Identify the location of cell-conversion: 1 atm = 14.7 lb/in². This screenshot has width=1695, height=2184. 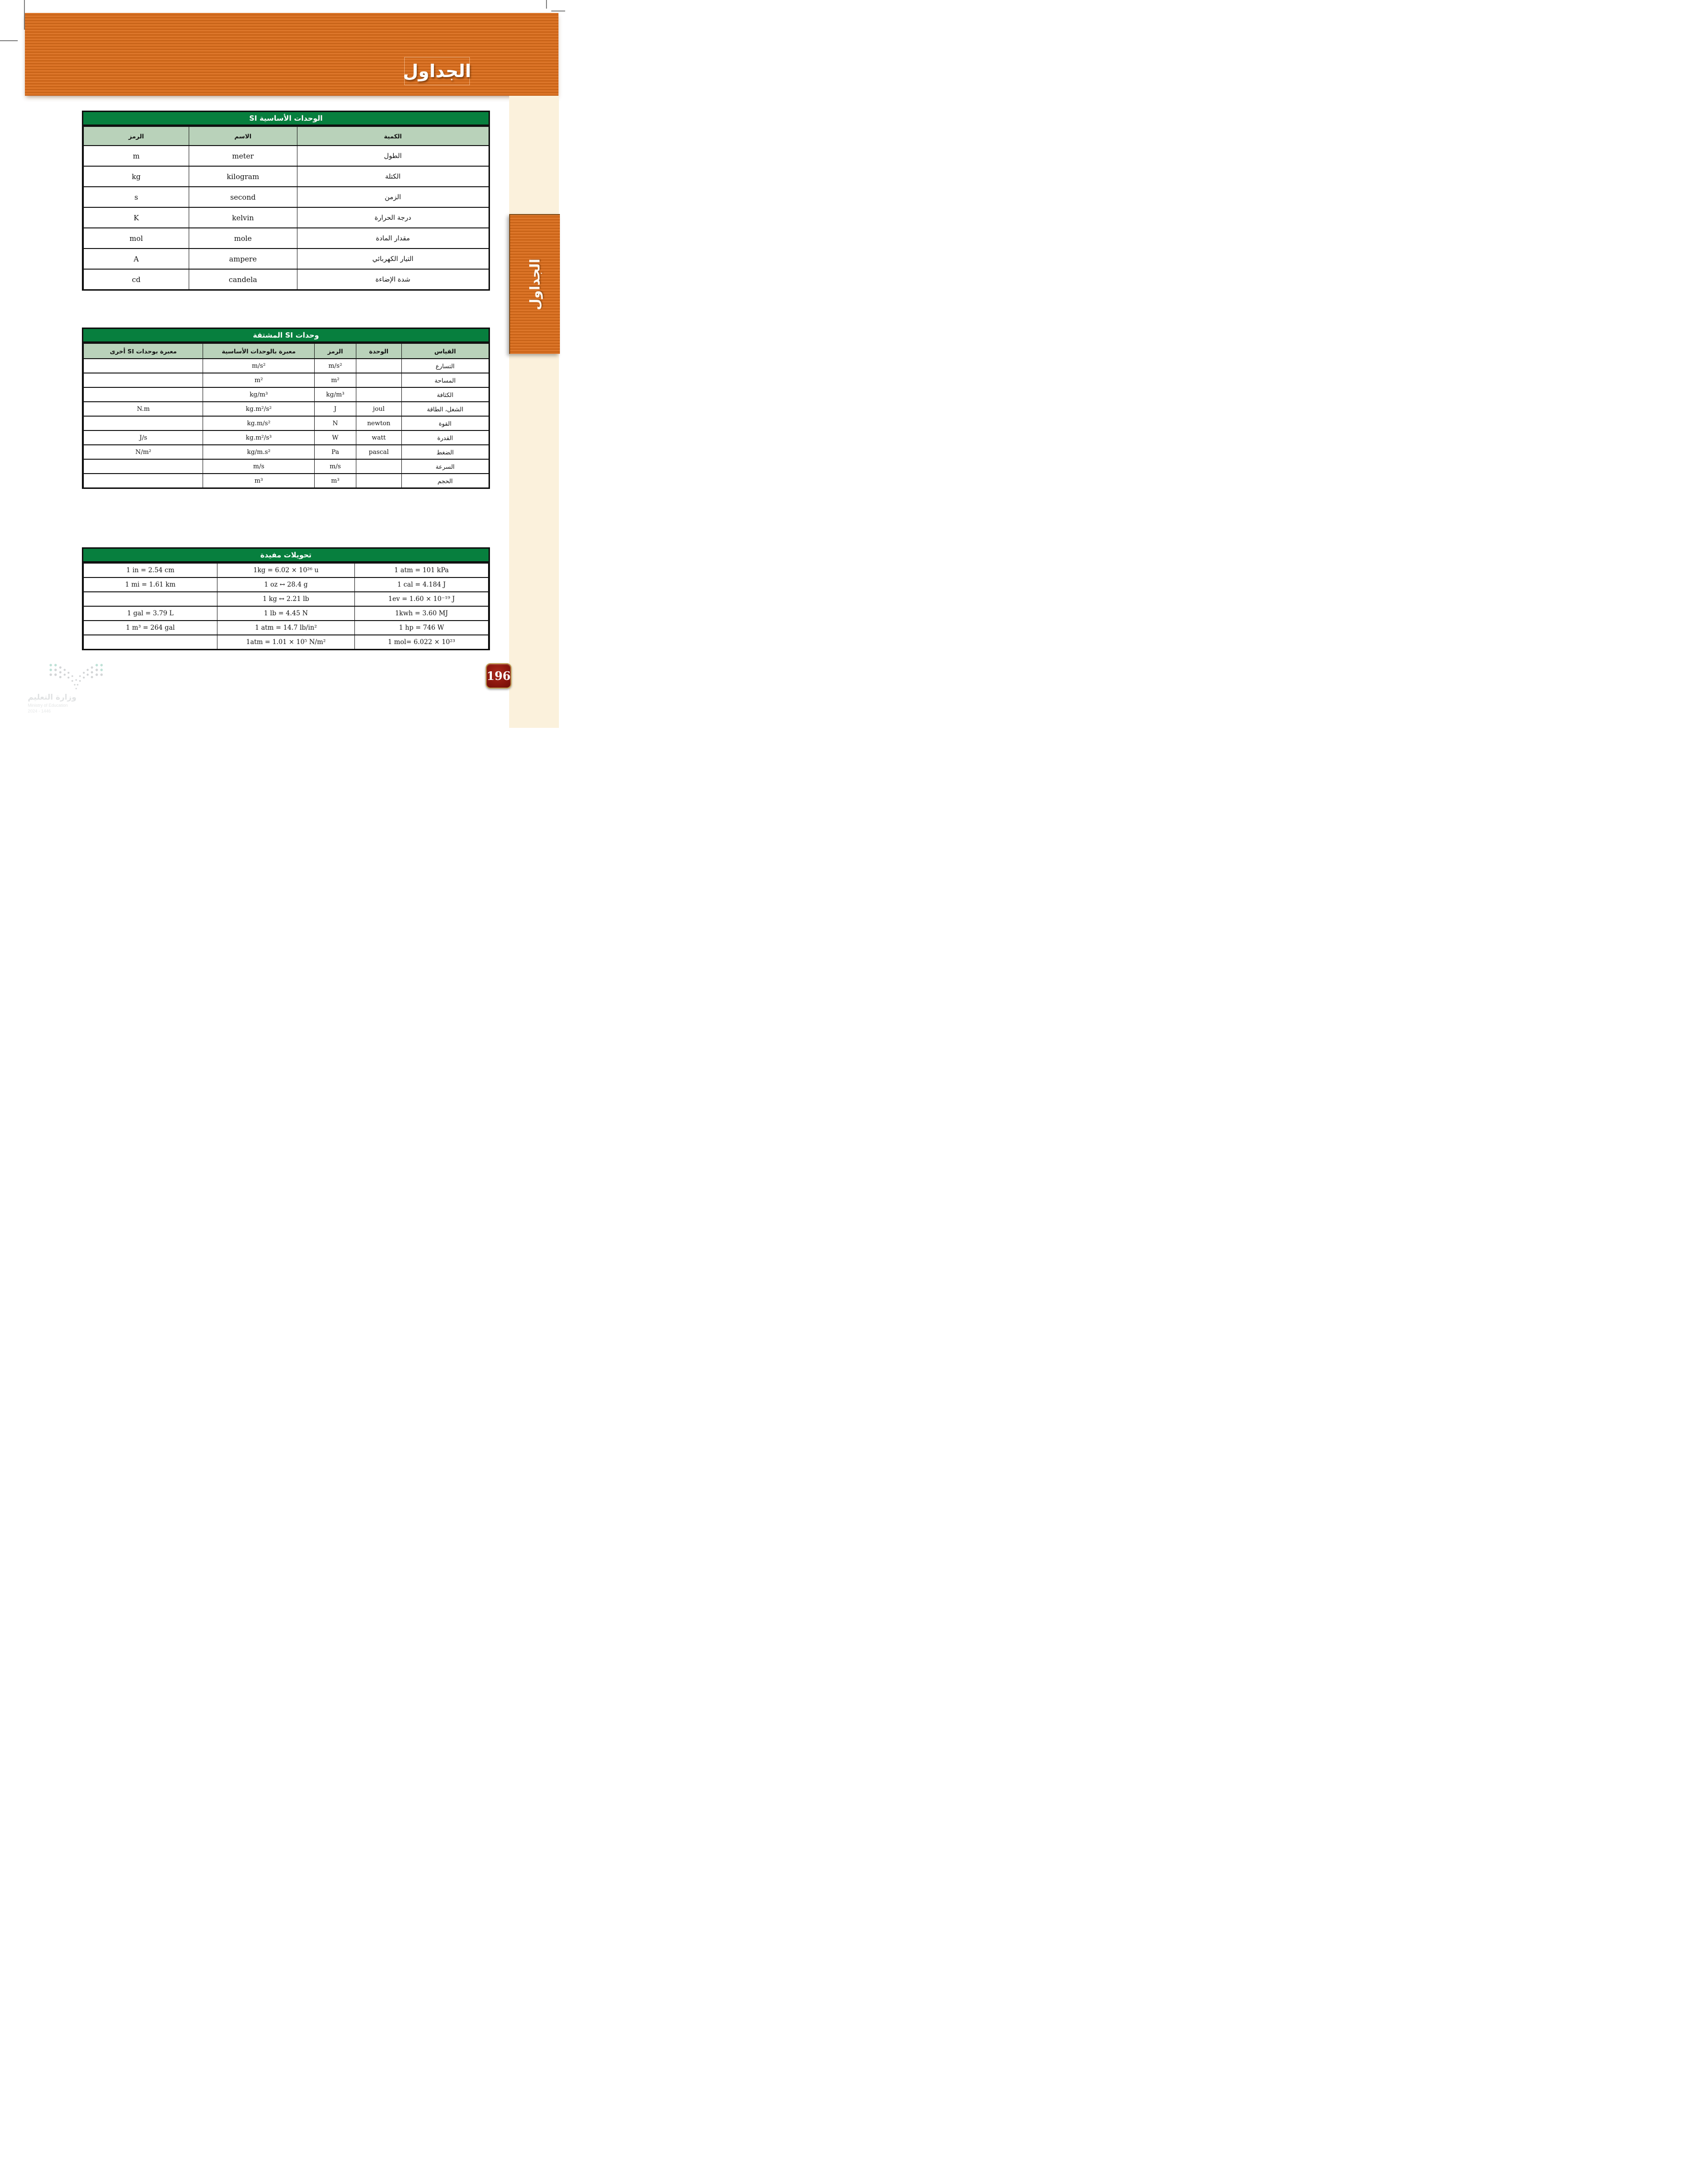
(286, 627).